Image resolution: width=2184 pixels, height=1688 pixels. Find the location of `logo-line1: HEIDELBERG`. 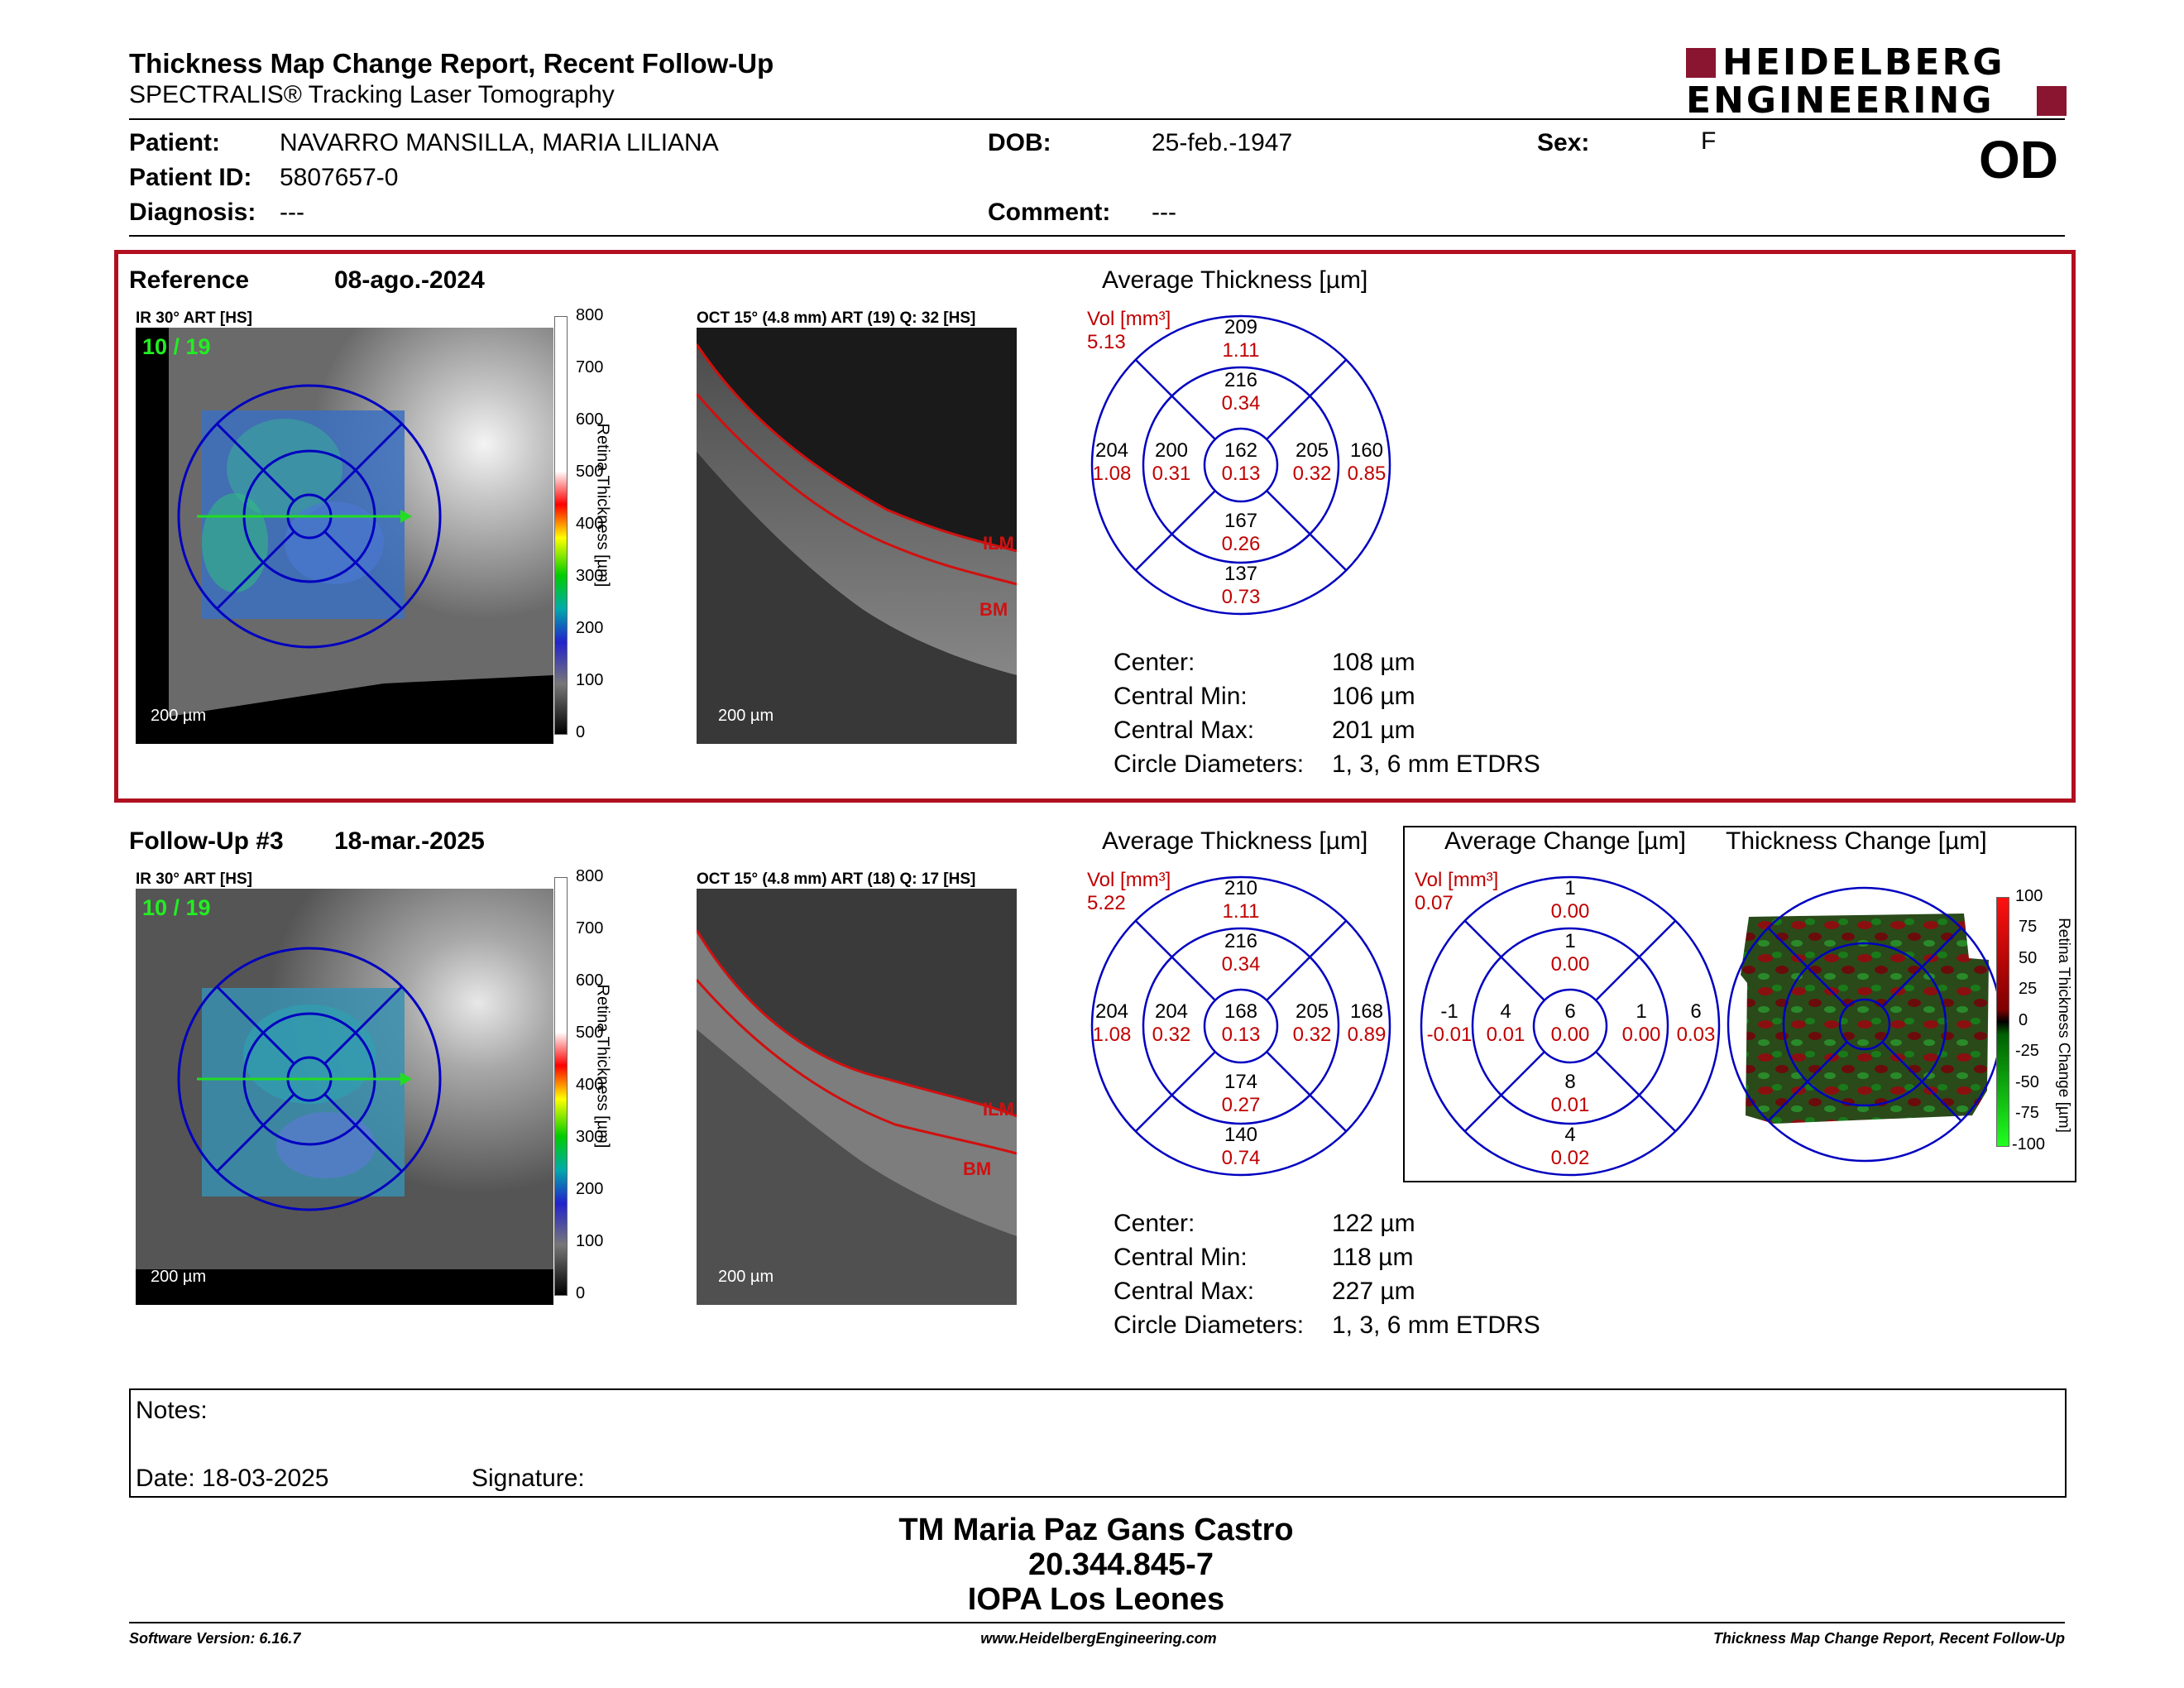

logo-line1: HEIDELBERG is located at coordinates (1863, 62).